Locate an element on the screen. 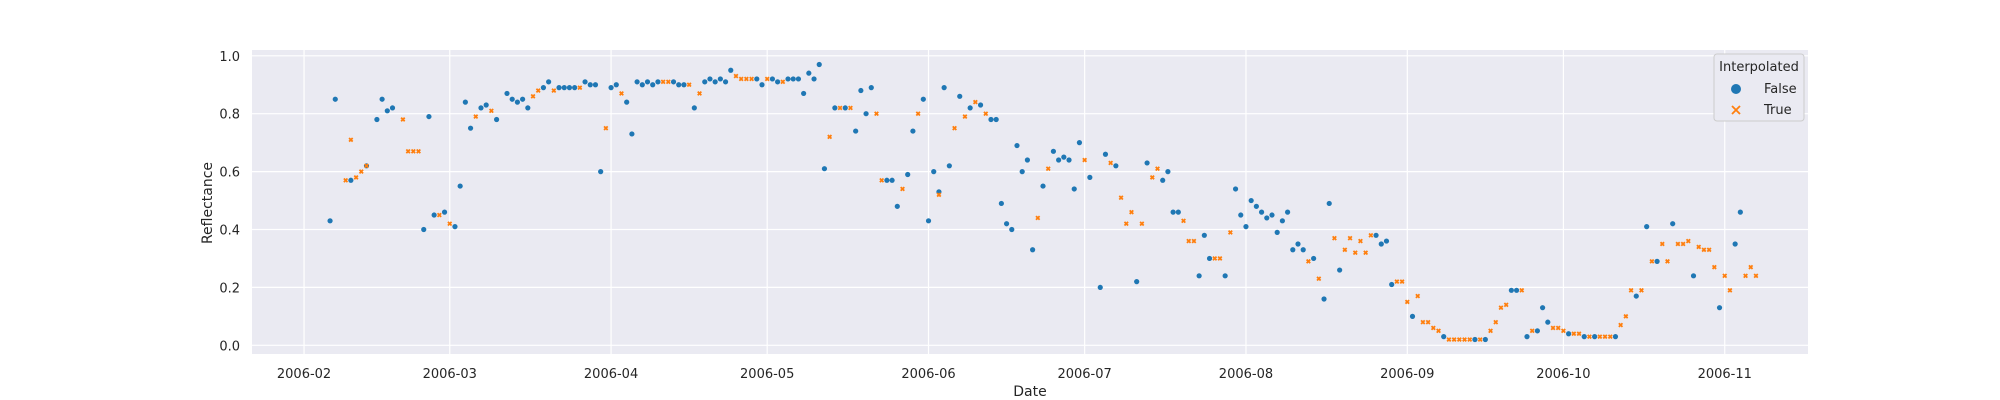 The height and width of the screenshot is (400, 2000). x-tick-label: 2006-04 is located at coordinates (611, 374).